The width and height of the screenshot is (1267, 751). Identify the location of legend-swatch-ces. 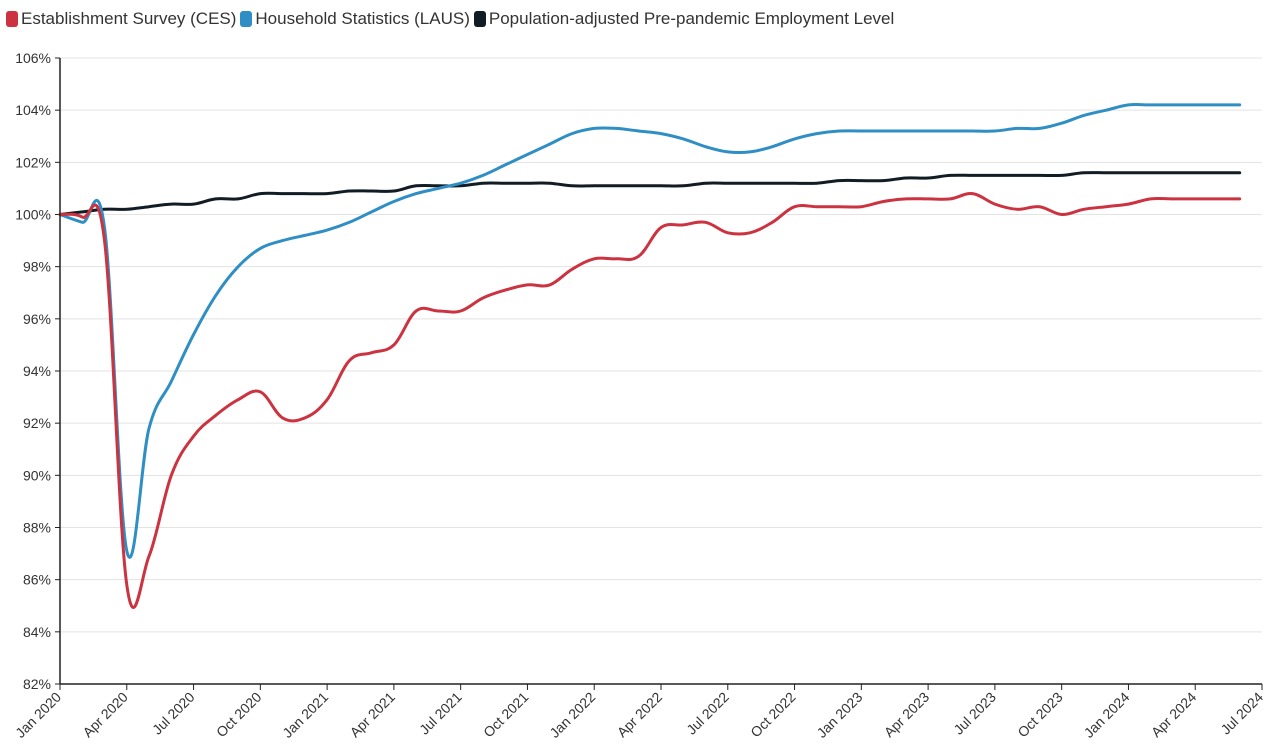
(12, 19).